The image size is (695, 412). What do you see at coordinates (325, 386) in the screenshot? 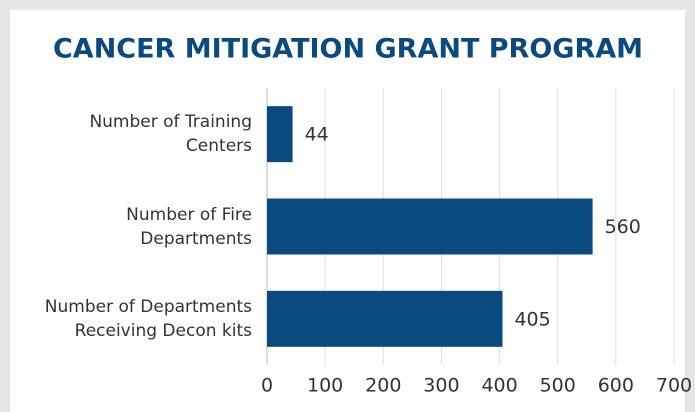
I see `x-tick-label: 100` at bounding box center [325, 386].